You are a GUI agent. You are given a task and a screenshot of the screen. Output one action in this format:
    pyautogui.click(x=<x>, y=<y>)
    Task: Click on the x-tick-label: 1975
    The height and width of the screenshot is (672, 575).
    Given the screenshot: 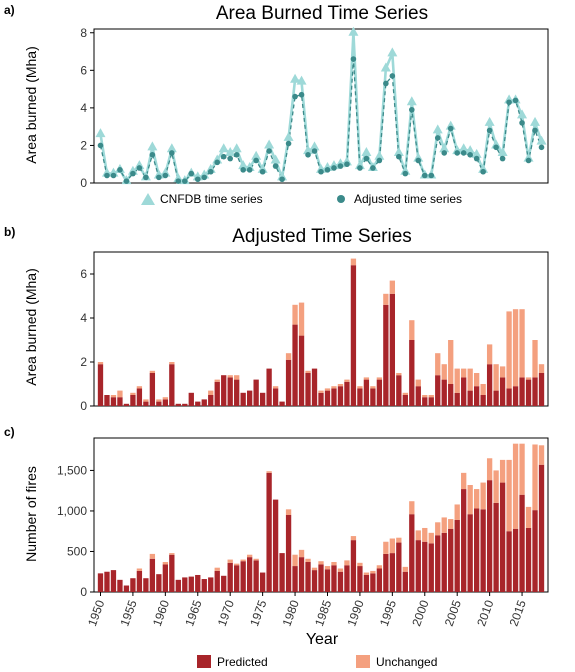 What is the action you would take?
    pyautogui.click(x=258, y=613)
    